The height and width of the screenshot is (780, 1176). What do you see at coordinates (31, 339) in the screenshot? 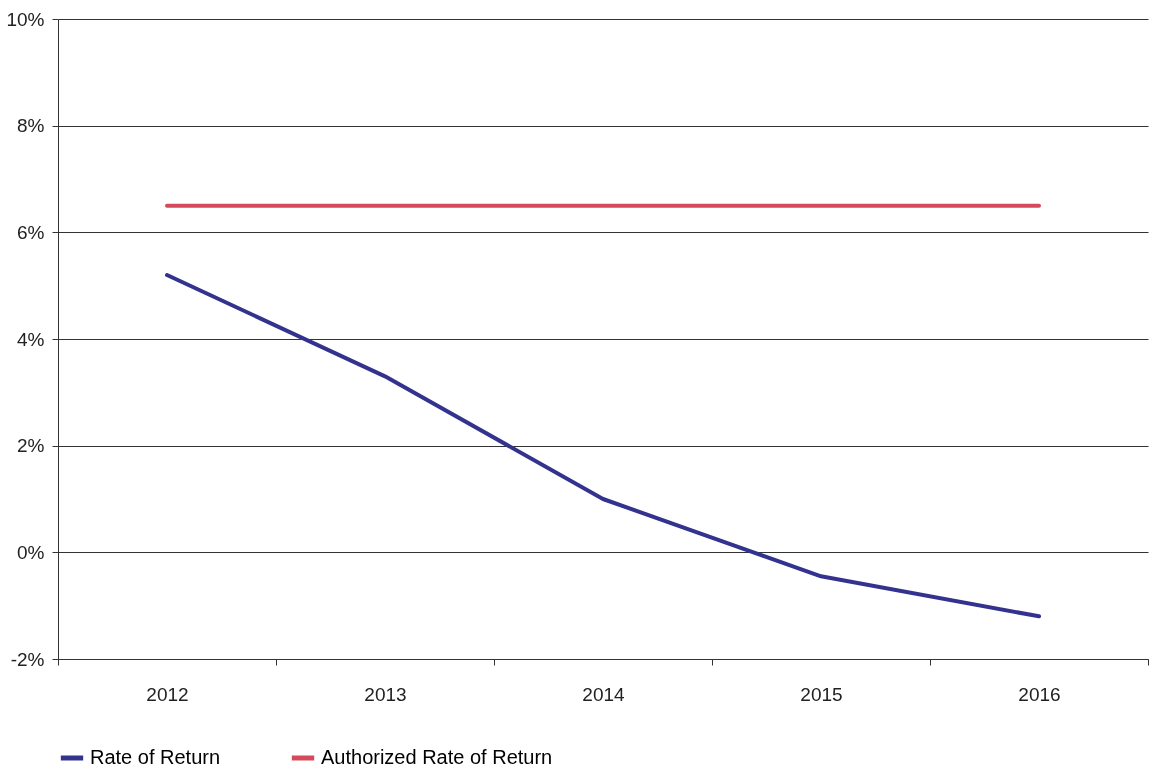
I see `y-tick-label: 4%` at bounding box center [31, 339].